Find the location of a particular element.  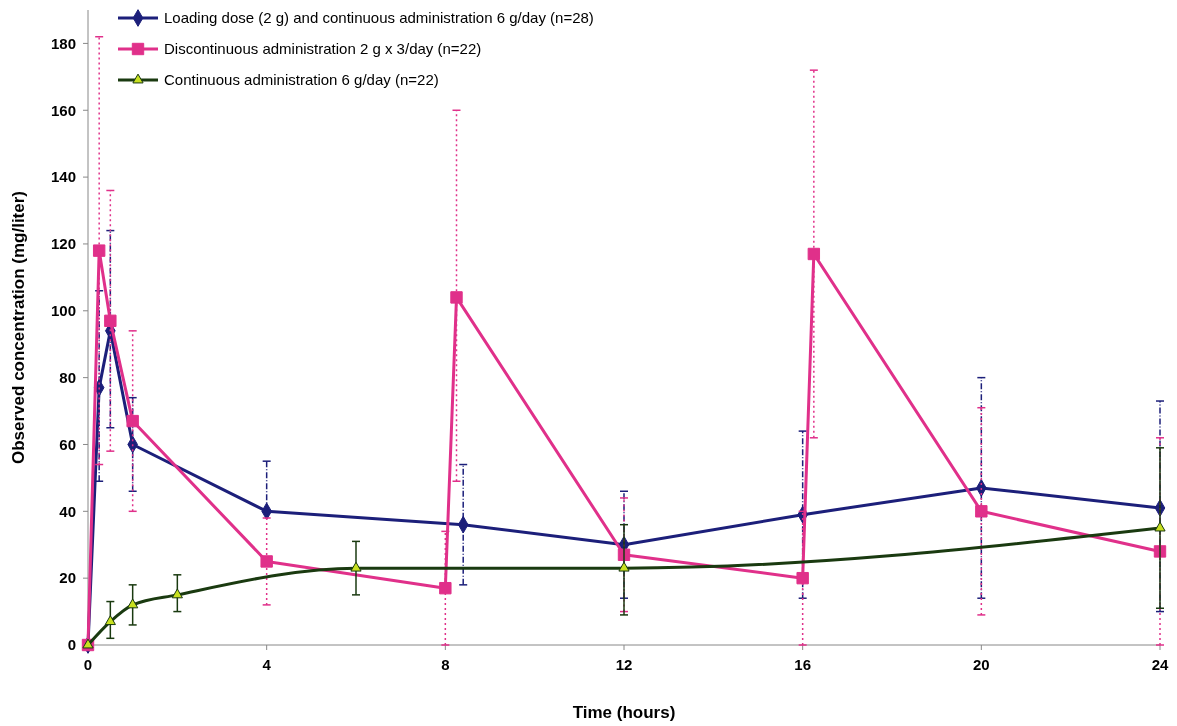

legend-label: Discontinuous administration 2 g x 3/day (n=22) is located at coordinates (323, 49).